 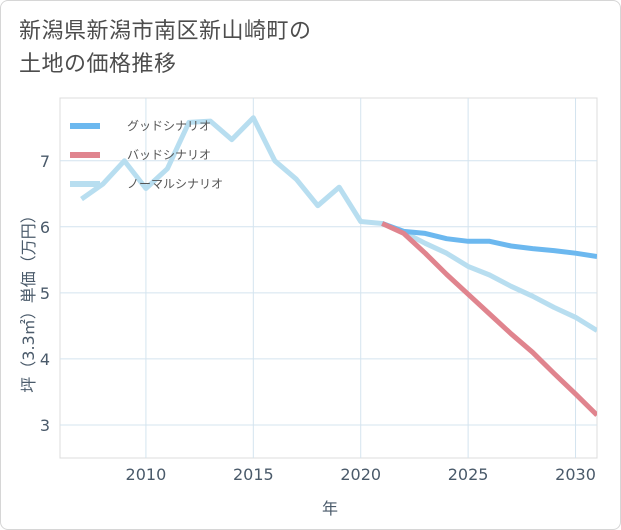 I want to click on chart-title-line-2: 土地の価格推移, so click(x=98, y=64).